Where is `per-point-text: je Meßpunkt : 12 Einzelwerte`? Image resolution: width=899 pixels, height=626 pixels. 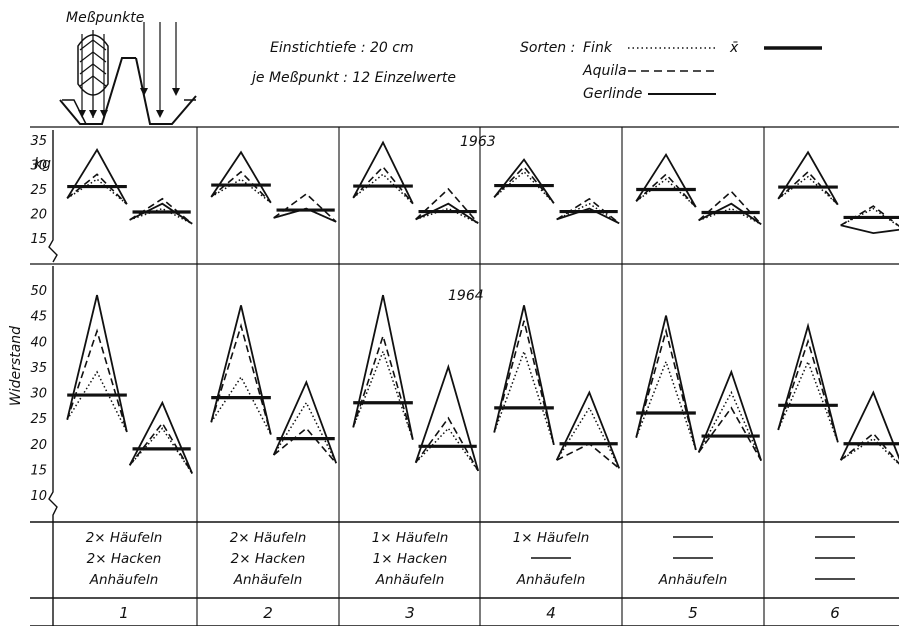 per-point-text: je Meßpunkt : 12 Einzelwerte is located at coordinates (353, 78).